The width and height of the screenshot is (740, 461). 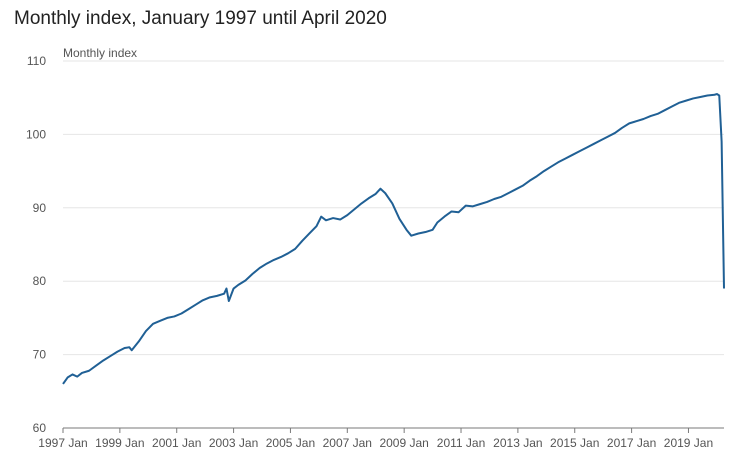 I want to click on x-tick-label: 2003 Jan, so click(x=233, y=443).